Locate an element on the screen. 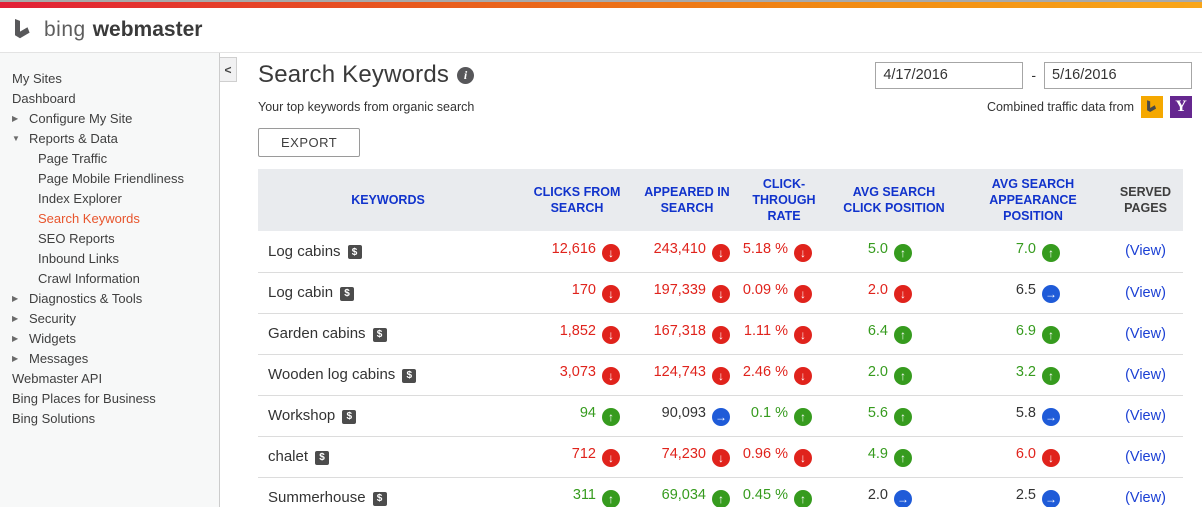 This screenshot has width=1202, height=507. keyword-label: Workshop is located at coordinates (302, 415).